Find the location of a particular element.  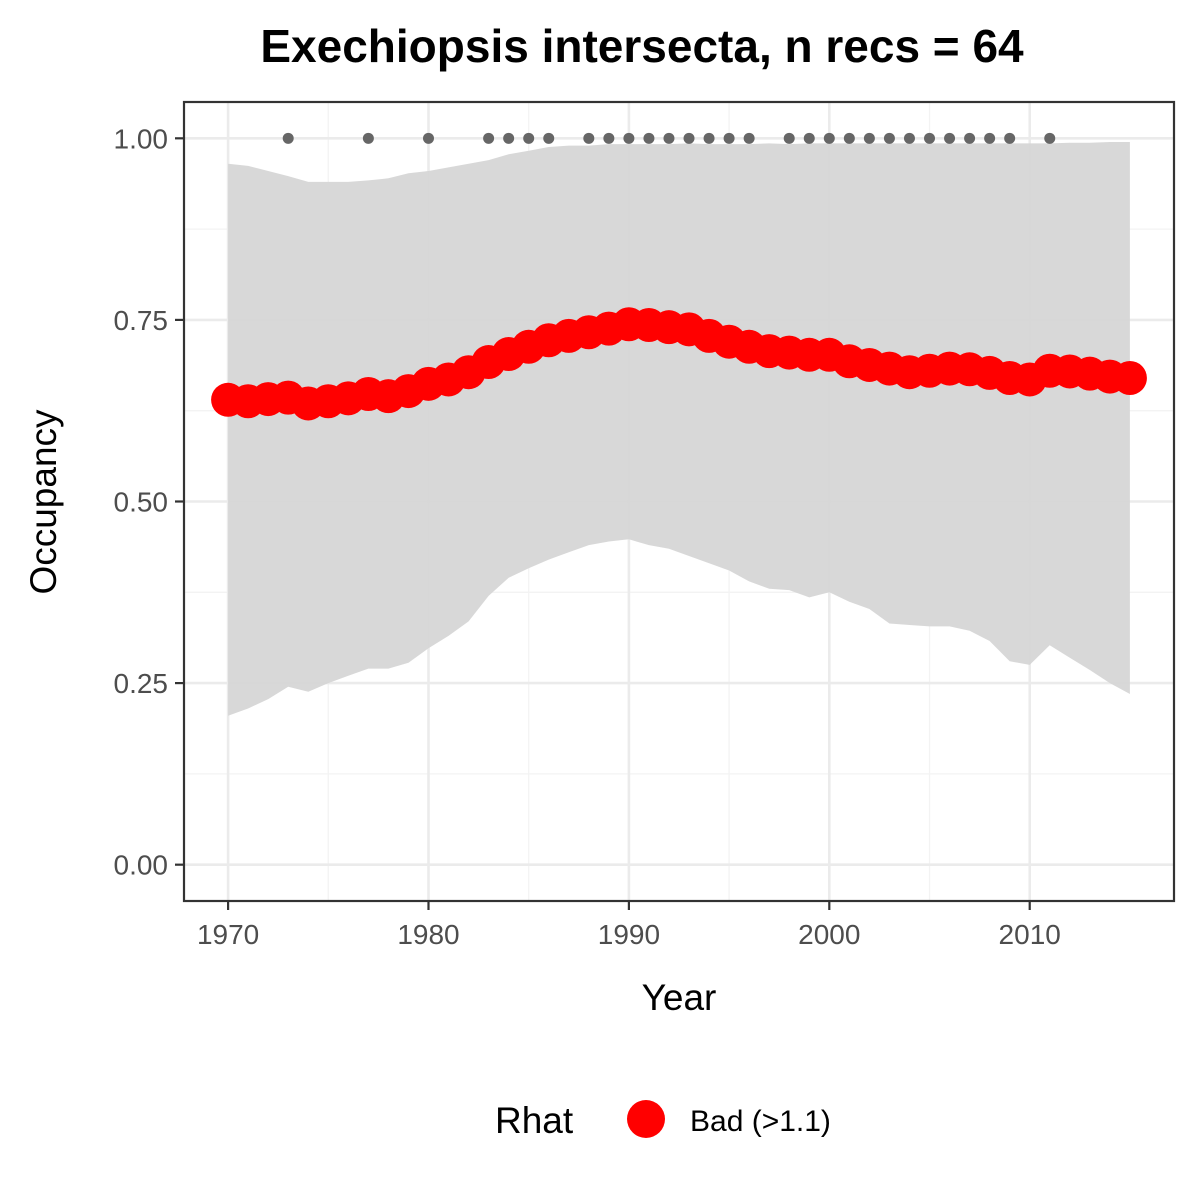

legend-label-bad: Bad (>1.1) is located at coordinates (760, 1121).